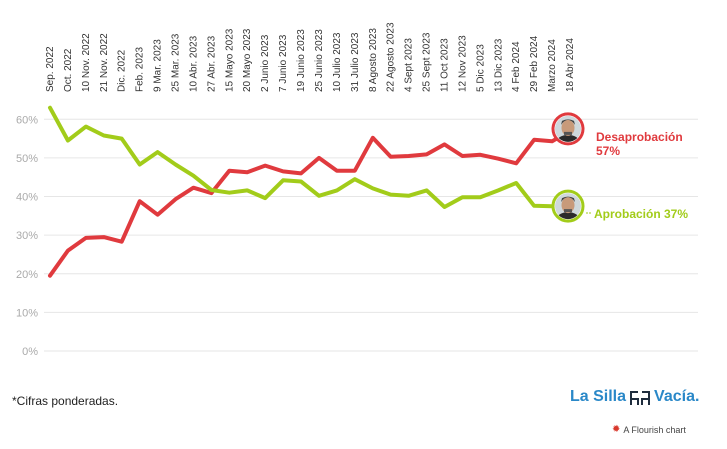 The image size is (727, 449). Describe the element at coordinates (640, 398) in the screenshot. I see `chairs-icon` at that location.